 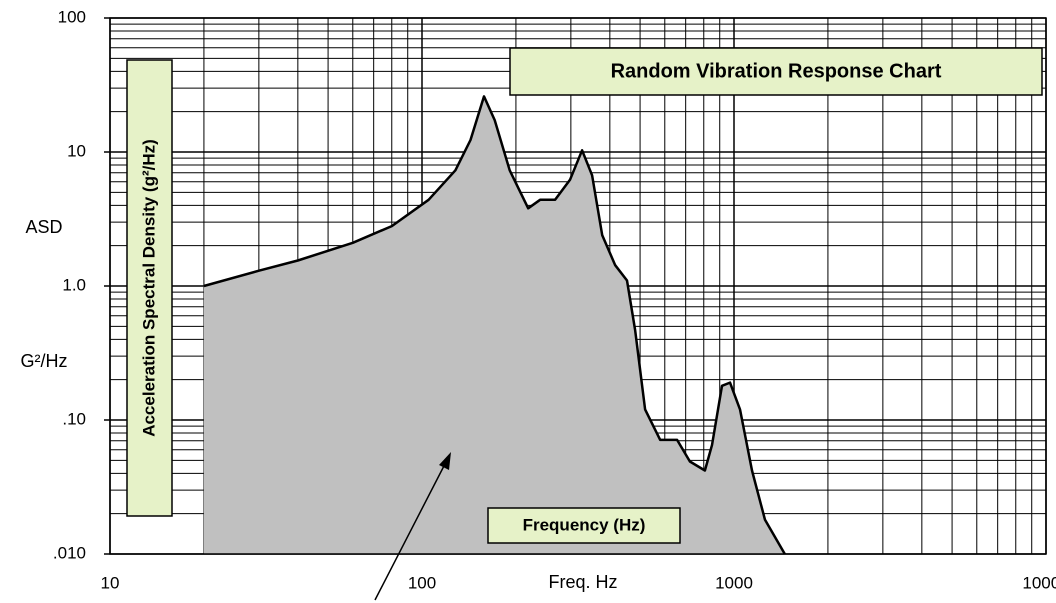 What do you see at coordinates (43, 227) in the screenshot?
I see `y-axis-label: ASD` at bounding box center [43, 227].